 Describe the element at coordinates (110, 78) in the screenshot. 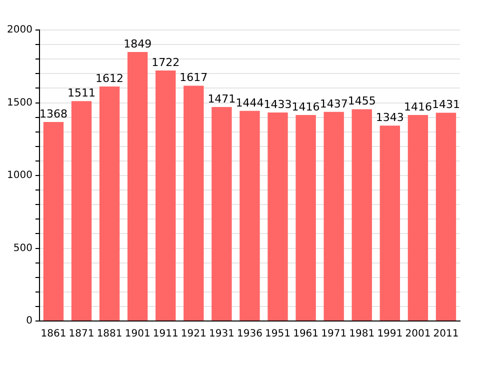

I see `data-label: 1612` at that location.